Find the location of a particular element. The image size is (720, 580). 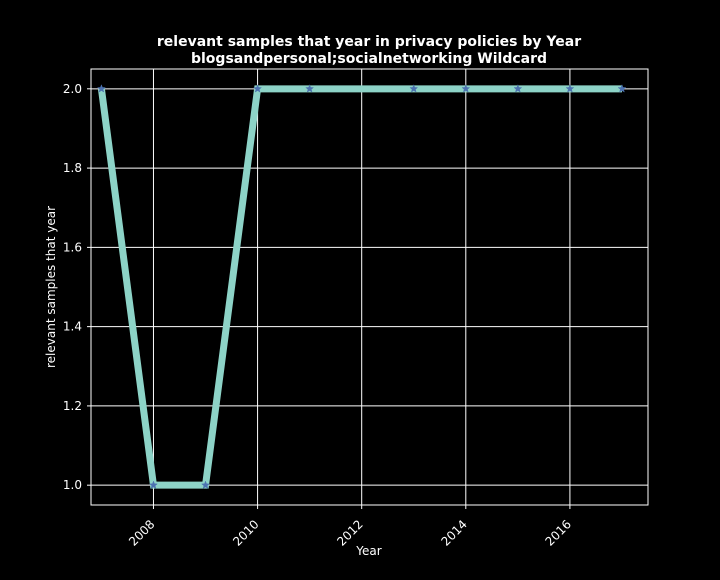

y-axis-label: relevant samples that year is located at coordinates (51, 287).